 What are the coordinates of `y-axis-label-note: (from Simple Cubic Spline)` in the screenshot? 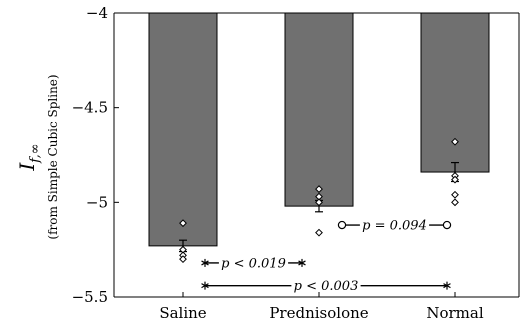 It's located at (53, 156).